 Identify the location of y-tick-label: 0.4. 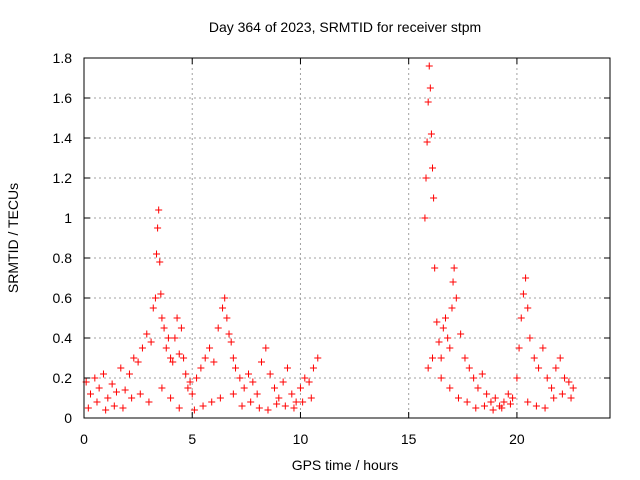
(63, 338).